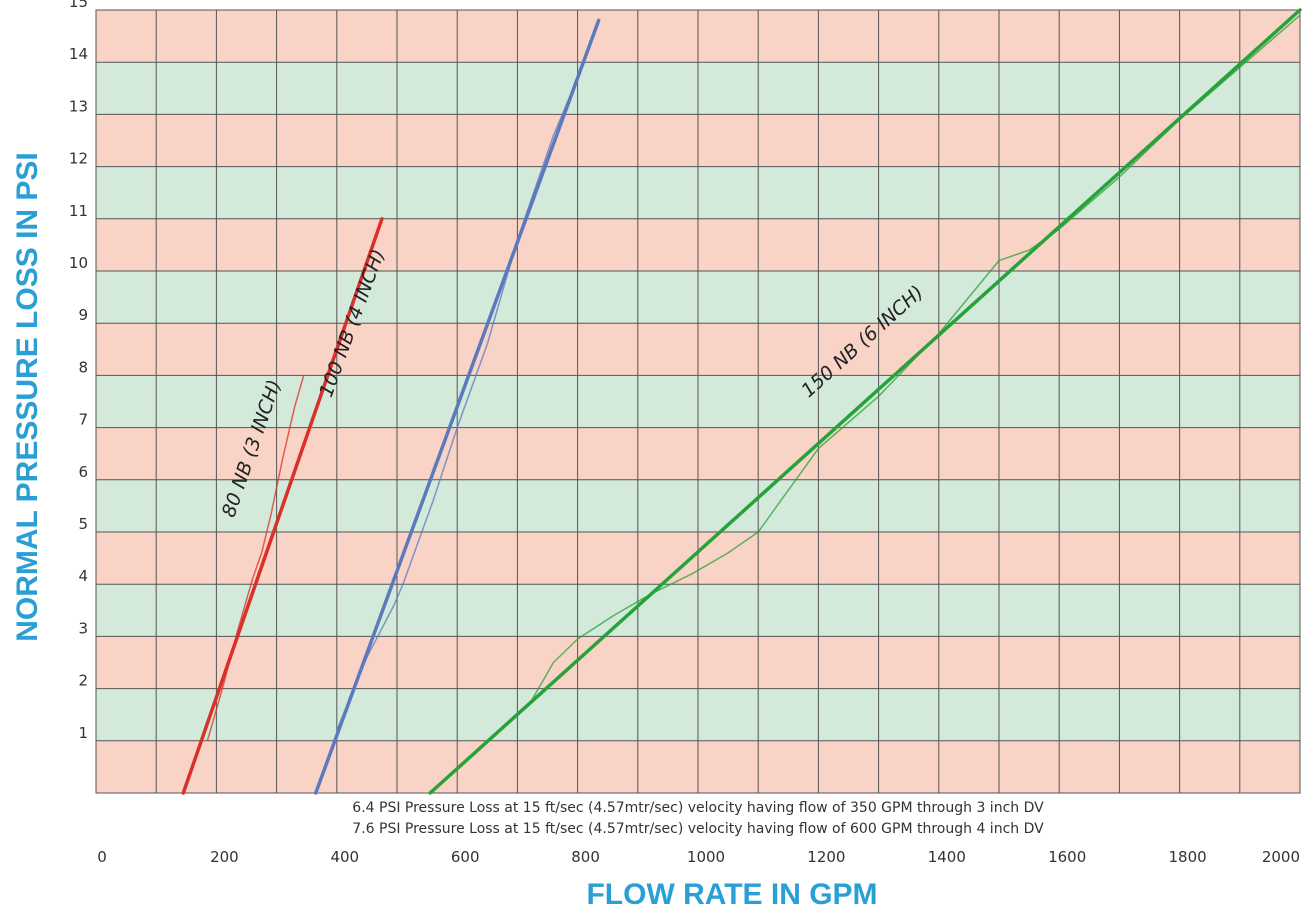 This screenshot has height=915, width=1310. Describe the element at coordinates (78, 54) in the screenshot. I see `y-tick-label-14: 14` at that location.